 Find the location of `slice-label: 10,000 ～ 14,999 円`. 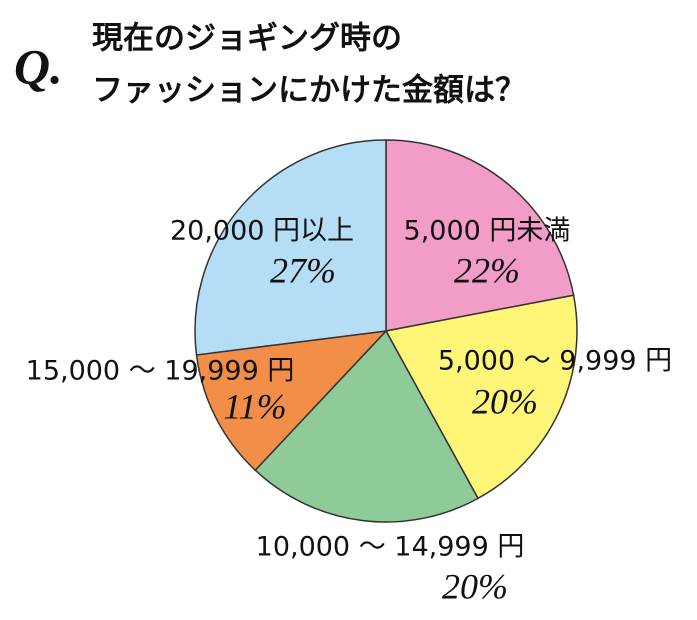

slice-label: 10,000 ～ 14,999 円 is located at coordinates (390, 547).